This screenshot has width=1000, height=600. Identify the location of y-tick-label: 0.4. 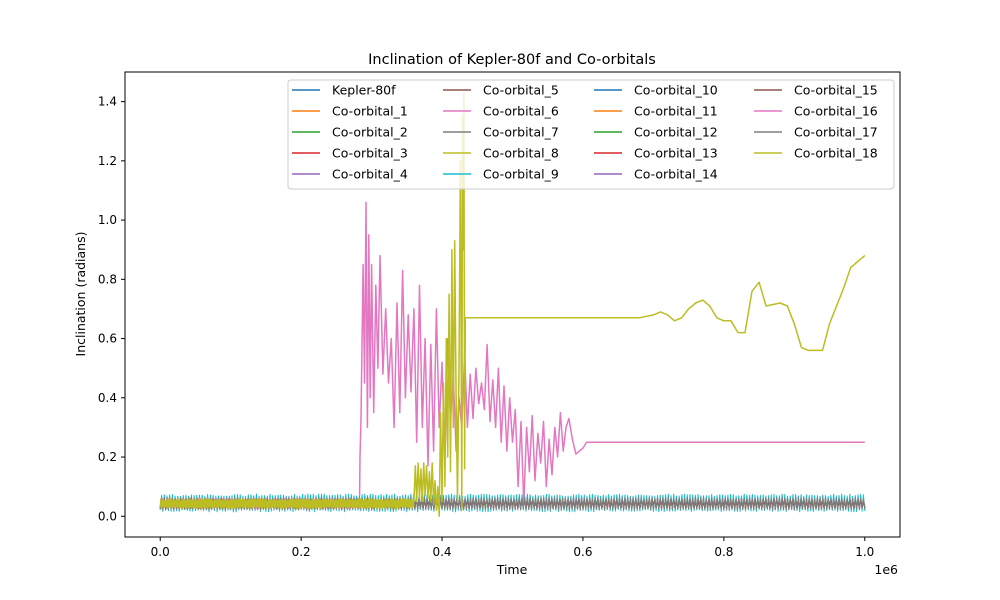
(107, 398).